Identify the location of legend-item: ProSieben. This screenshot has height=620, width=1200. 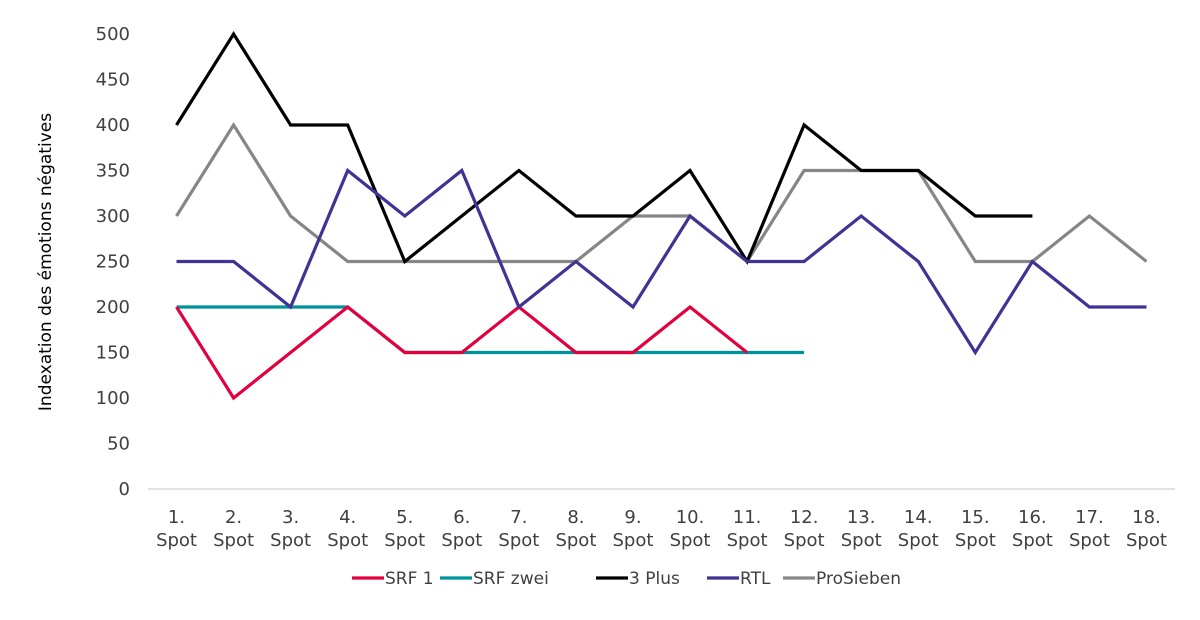
(842, 579).